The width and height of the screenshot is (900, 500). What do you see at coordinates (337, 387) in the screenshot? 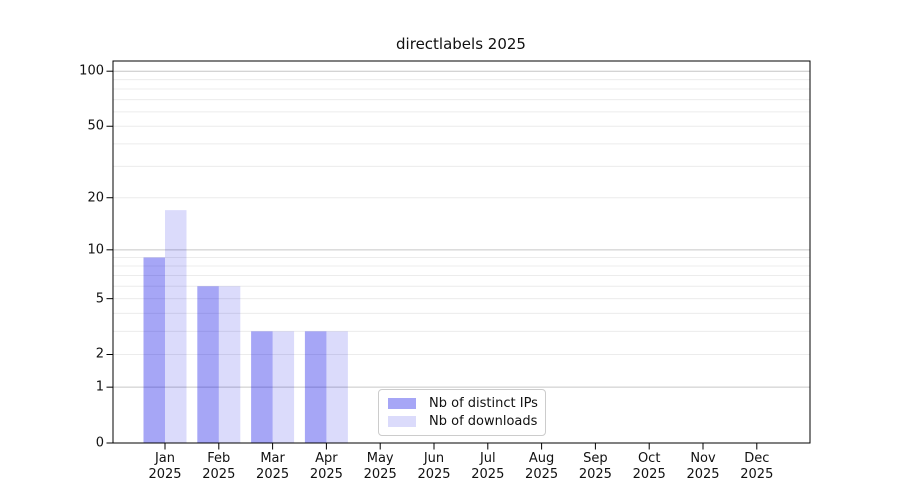
I see `bar-apr-nb-of-downloads` at bounding box center [337, 387].